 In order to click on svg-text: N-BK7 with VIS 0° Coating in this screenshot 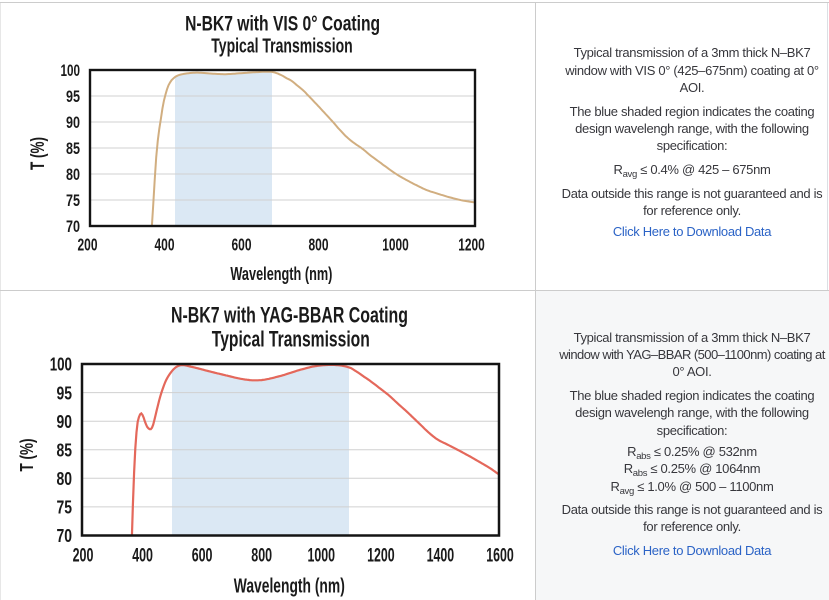, I will do `click(282, 24)`.